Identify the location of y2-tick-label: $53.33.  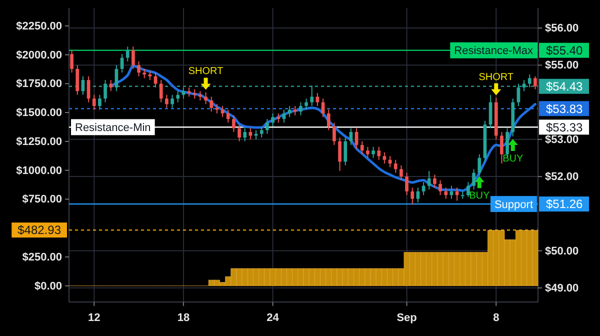
(565, 127).